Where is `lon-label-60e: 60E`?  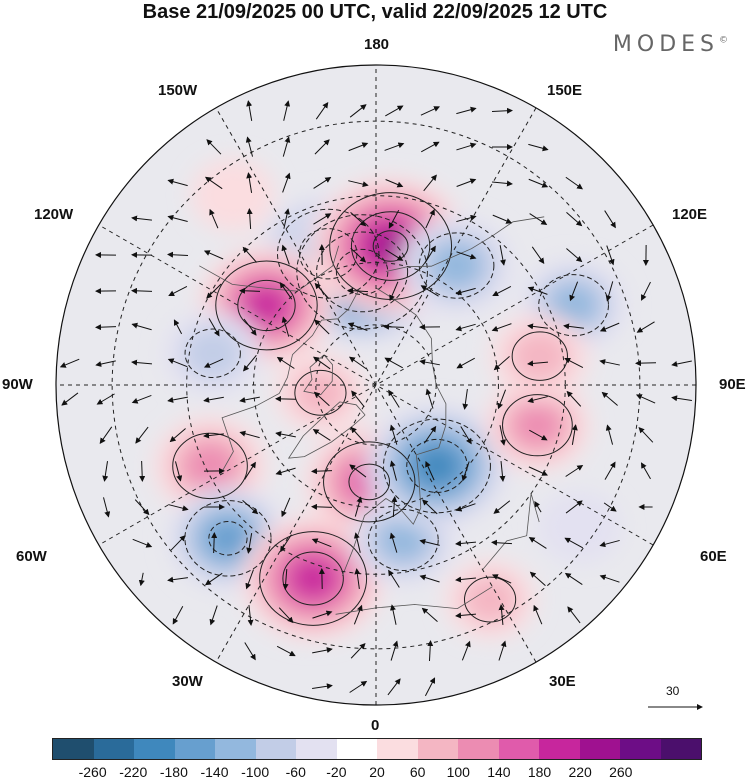 lon-label-60e: 60E is located at coordinates (713, 556).